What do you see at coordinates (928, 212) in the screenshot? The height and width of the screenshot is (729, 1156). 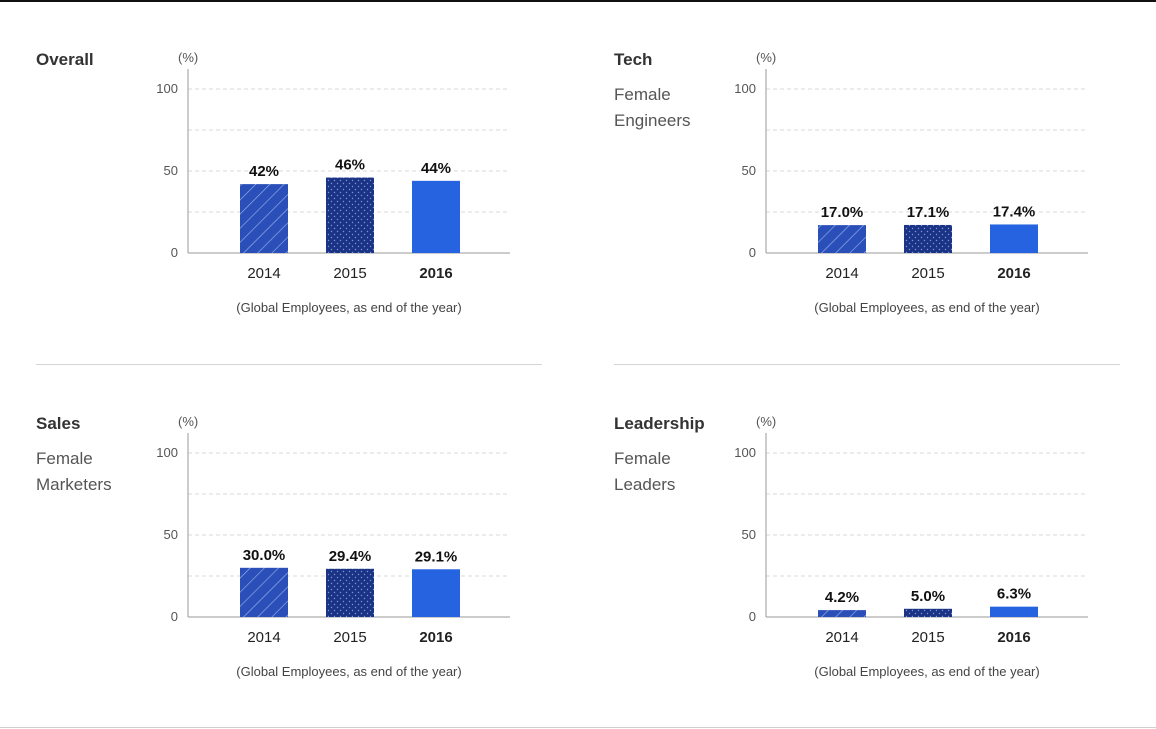 I see `data-label: 17.1%` at bounding box center [928, 212].